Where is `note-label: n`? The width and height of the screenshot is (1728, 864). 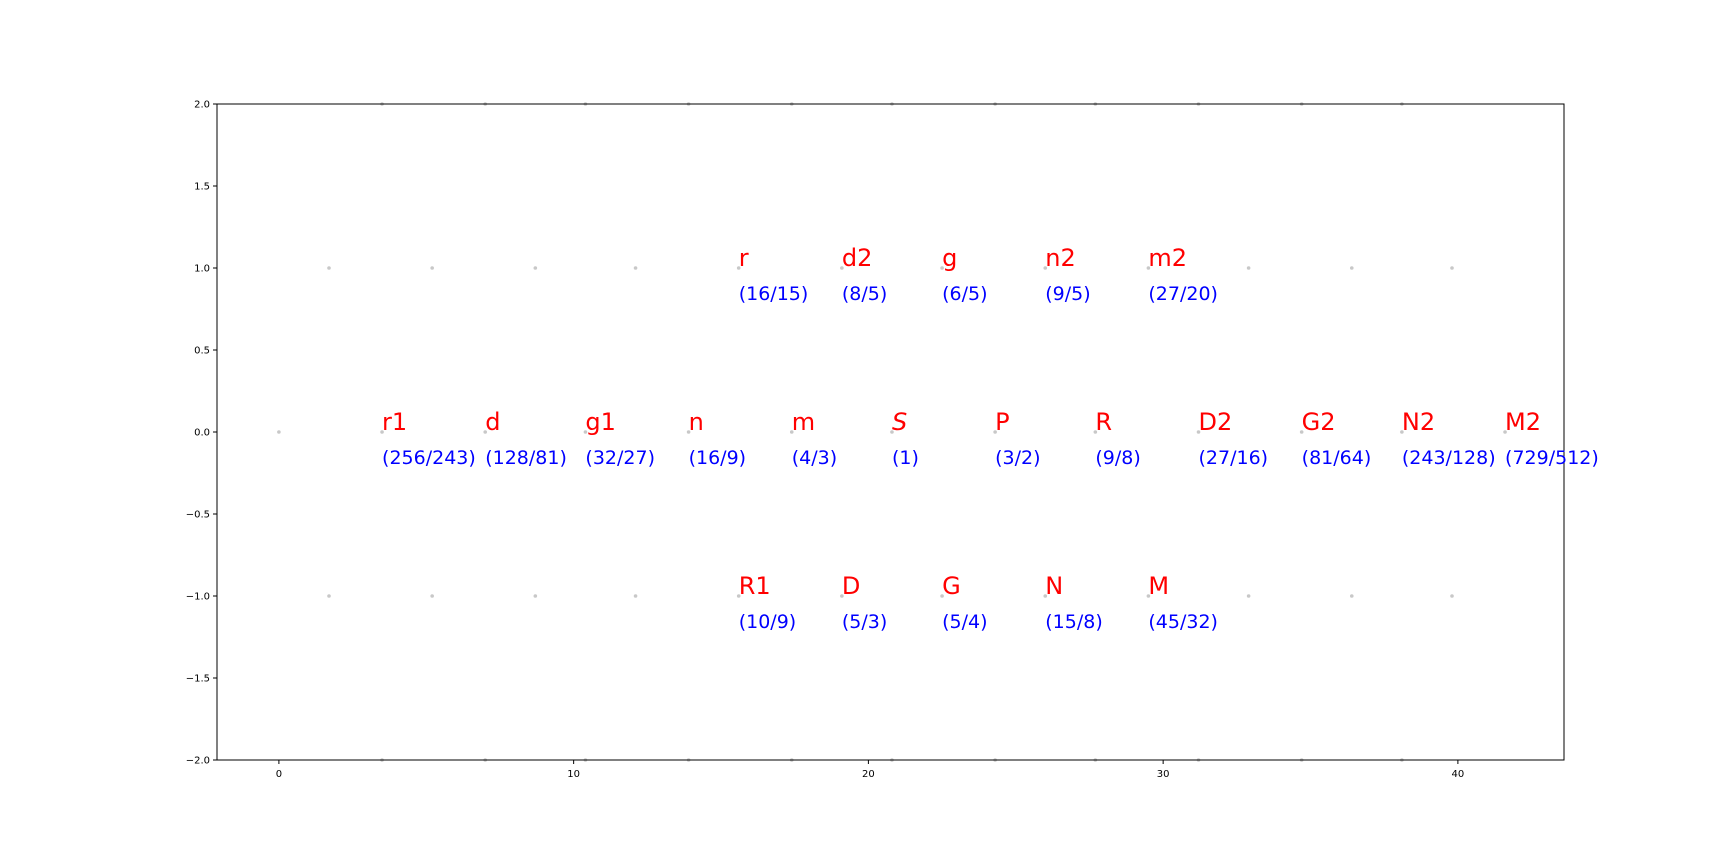
note-label: n is located at coordinates (696, 422).